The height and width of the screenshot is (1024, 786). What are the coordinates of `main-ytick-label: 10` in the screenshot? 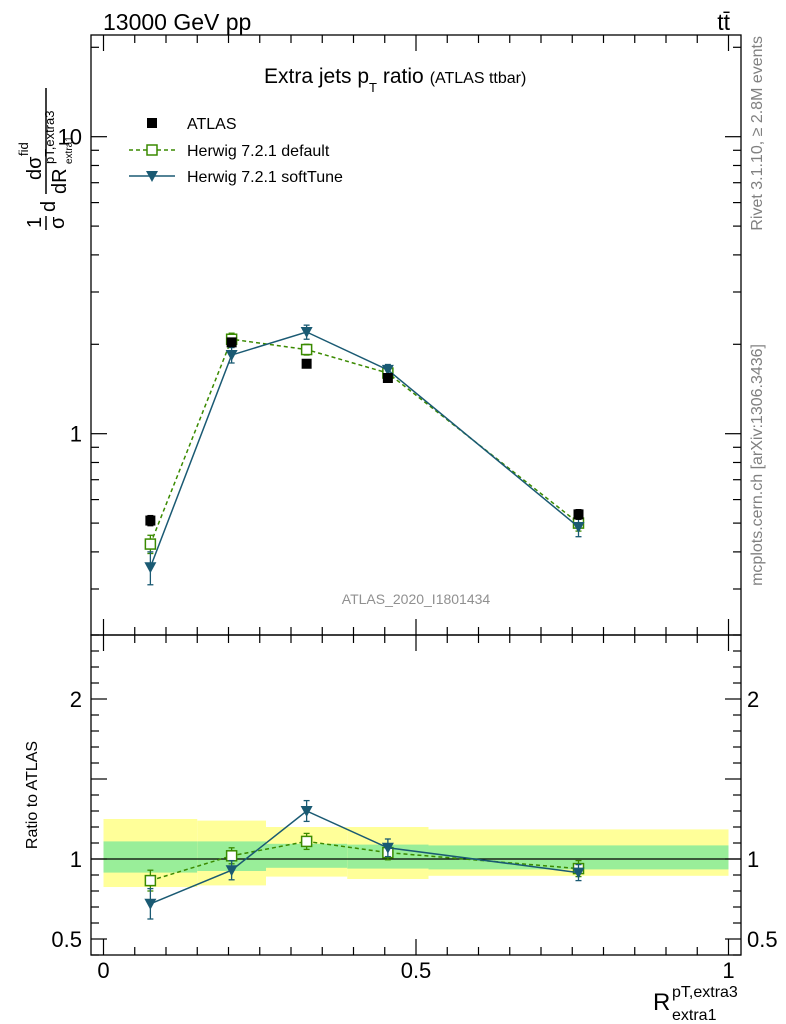 It's located at (70, 137).